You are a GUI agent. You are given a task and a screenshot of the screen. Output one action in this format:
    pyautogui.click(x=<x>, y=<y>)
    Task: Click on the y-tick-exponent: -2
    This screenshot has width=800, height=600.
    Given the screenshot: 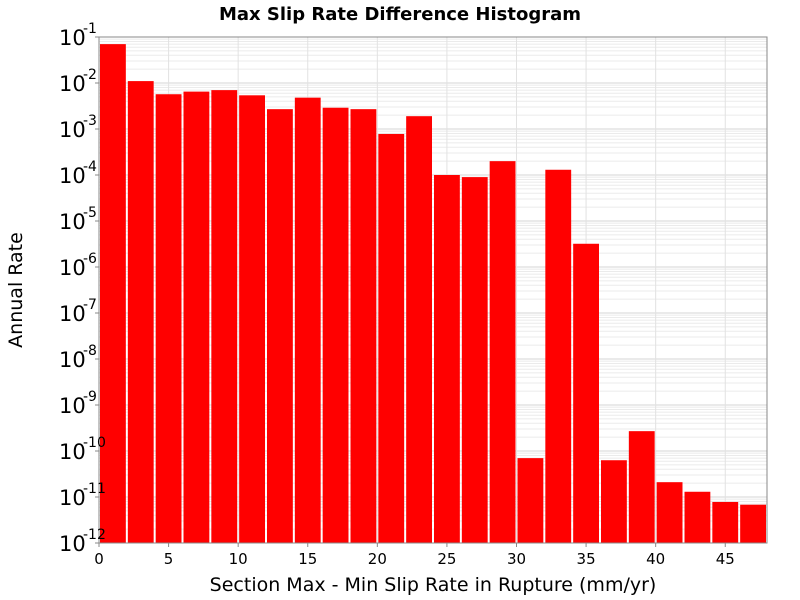 What is the action you would take?
    pyautogui.click(x=90, y=75)
    